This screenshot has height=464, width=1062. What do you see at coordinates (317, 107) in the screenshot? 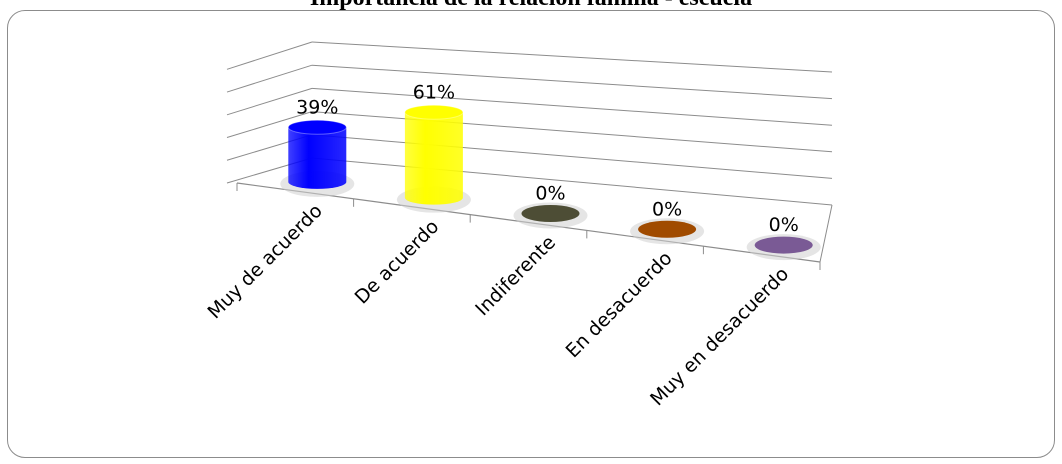
I see `data-label: 39%` at bounding box center [317, 107].